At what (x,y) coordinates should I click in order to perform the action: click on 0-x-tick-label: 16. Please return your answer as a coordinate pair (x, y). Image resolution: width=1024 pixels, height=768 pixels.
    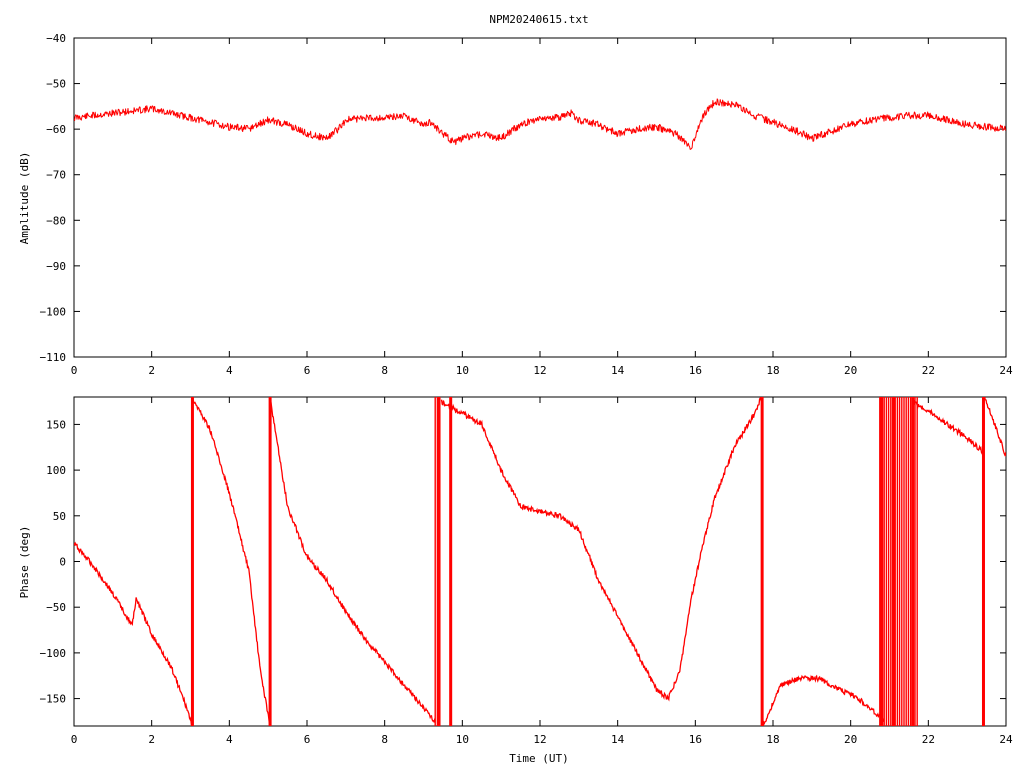
    Looking at the image, I should click on (695, 370).